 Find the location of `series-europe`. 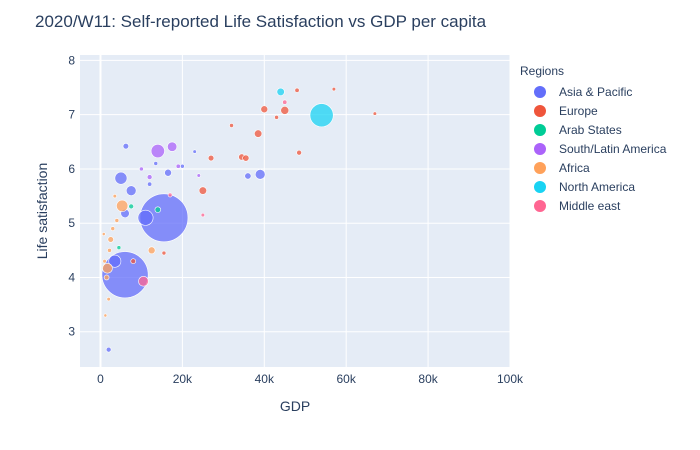

series-europe is located at coordinates (253, 175).